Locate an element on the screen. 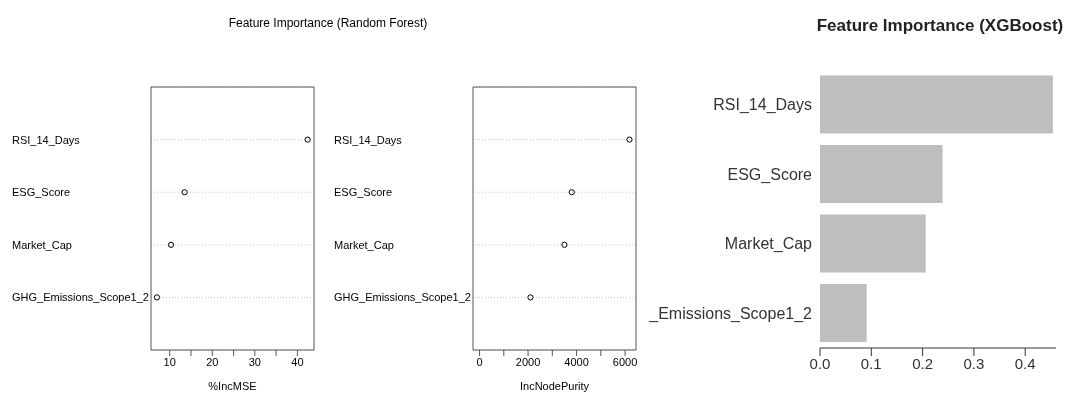 The image size is (1075, 401). x-tick-label: 0.3 is located at coordinates (974, 363).